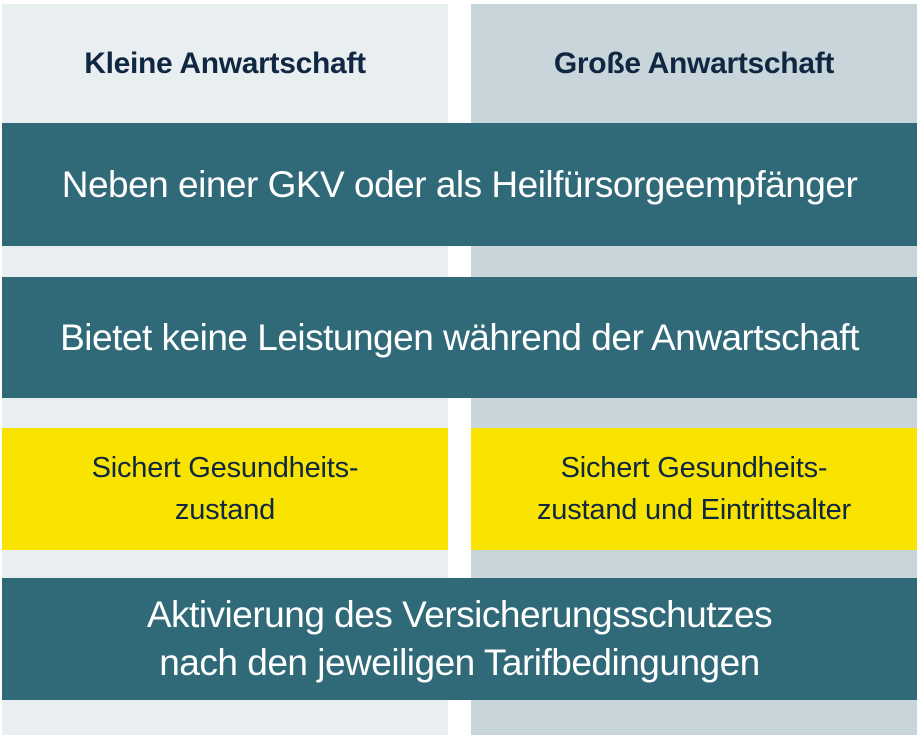 The width and height of the screenshot is (920, 735). Describe the element at coordinates (225, 510) in the screenshot. I see `cell-sichert-left-line2: zustand` at that location.